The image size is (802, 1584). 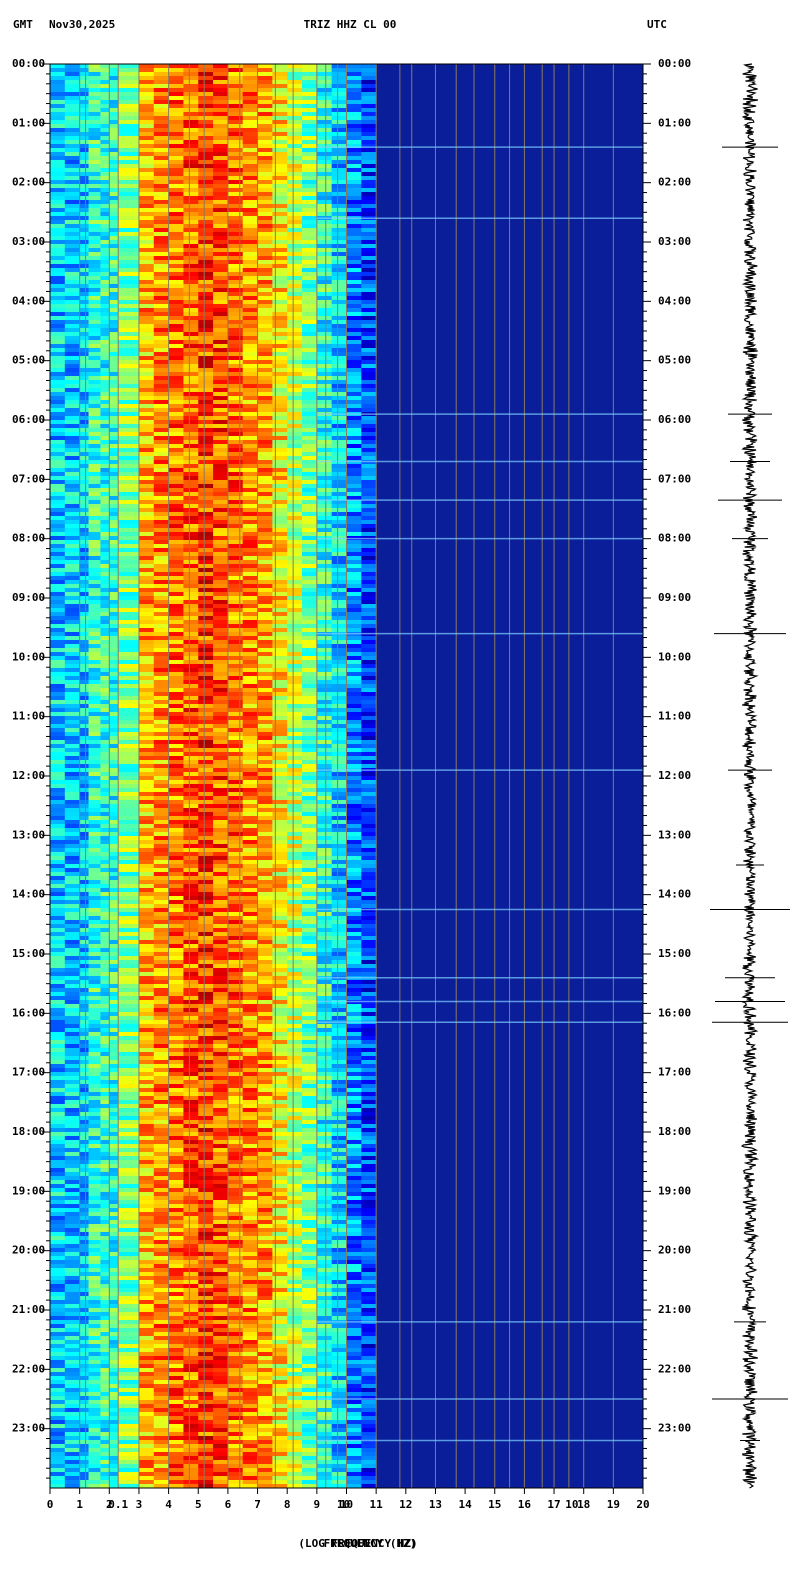 What do you see at coordinates (82, 24) in the screenshot?
I see `date: Nov30,2025` at bounding box center [82, 24].